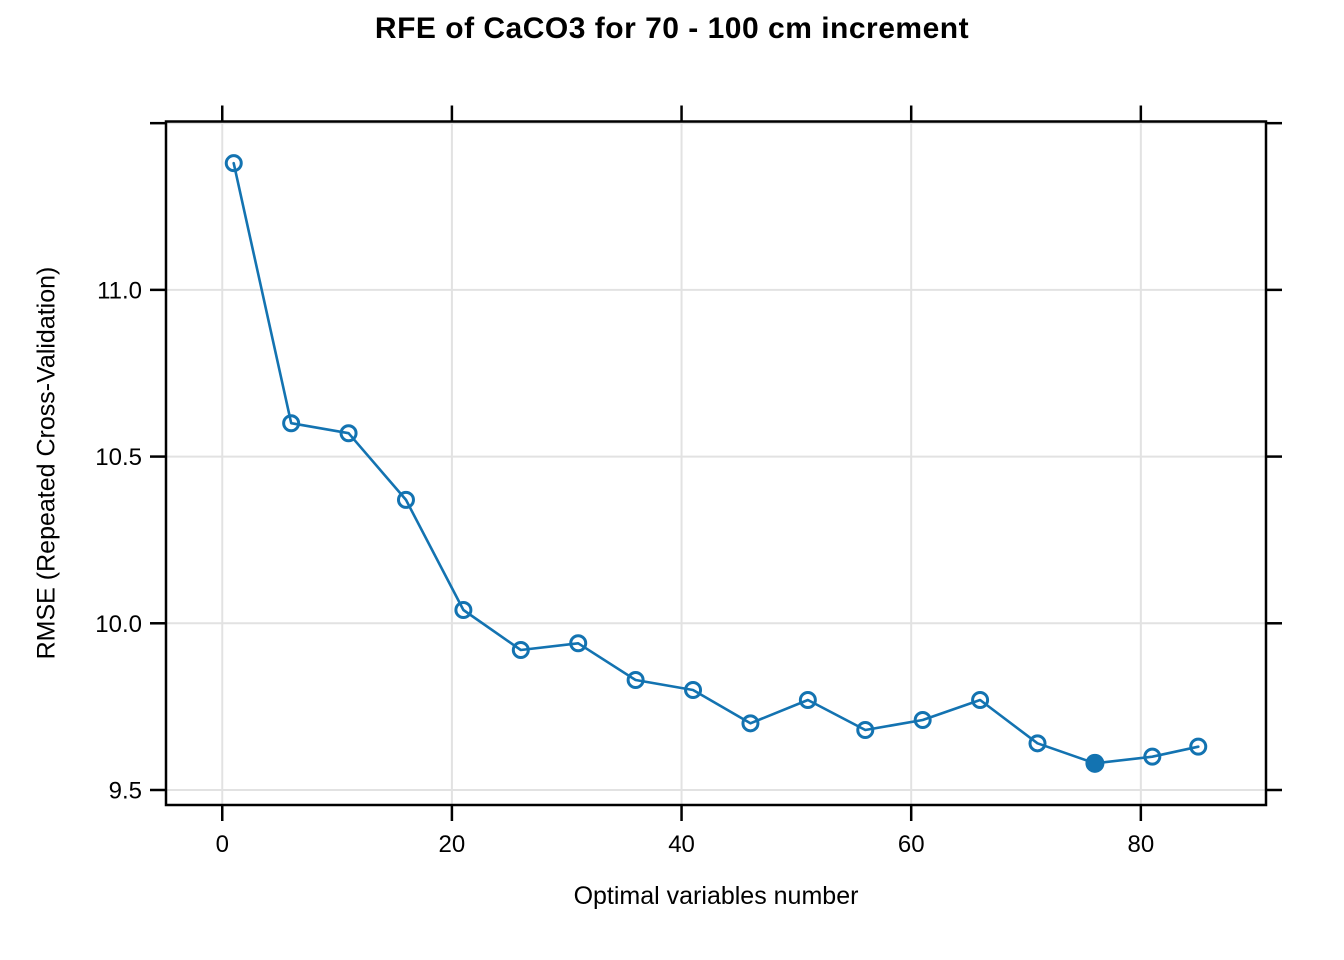  What do you see at coordinates (716, 896) in the screenshot?
I see `x-axis-title: Optimal variables number` at bounding box center [716, 896].